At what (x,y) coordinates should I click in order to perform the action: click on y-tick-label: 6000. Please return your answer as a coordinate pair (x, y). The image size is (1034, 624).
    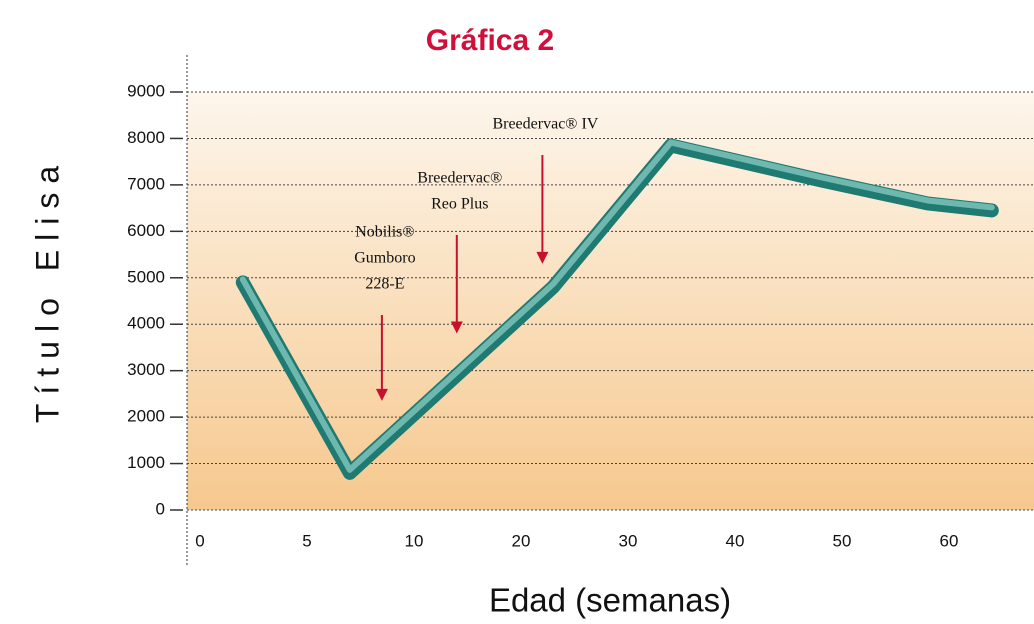
    Looking at the image, I should click on (146, 230).